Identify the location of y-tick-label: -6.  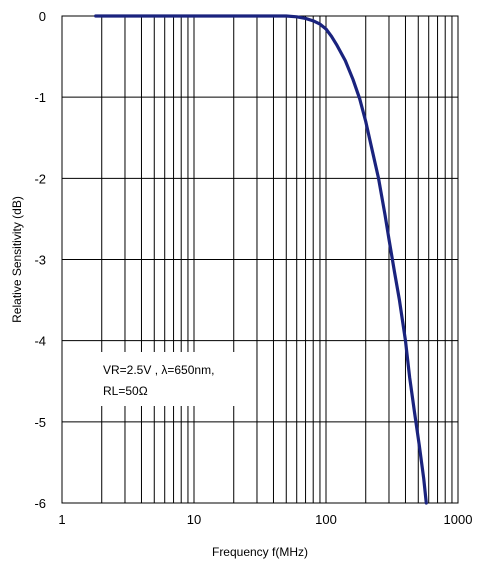
(40, 503).